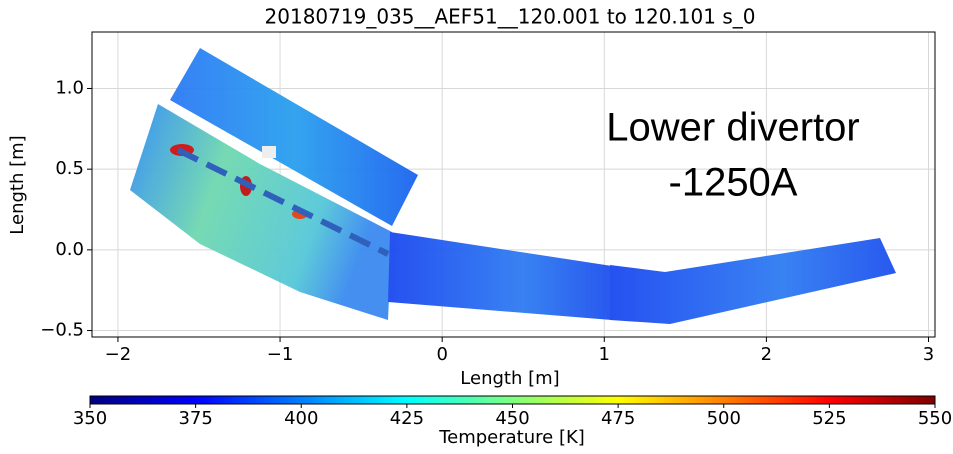 The height and width of the screenshot is (454, 953). I want to click on colorbar-tick-label: 400, so click(301, 418).